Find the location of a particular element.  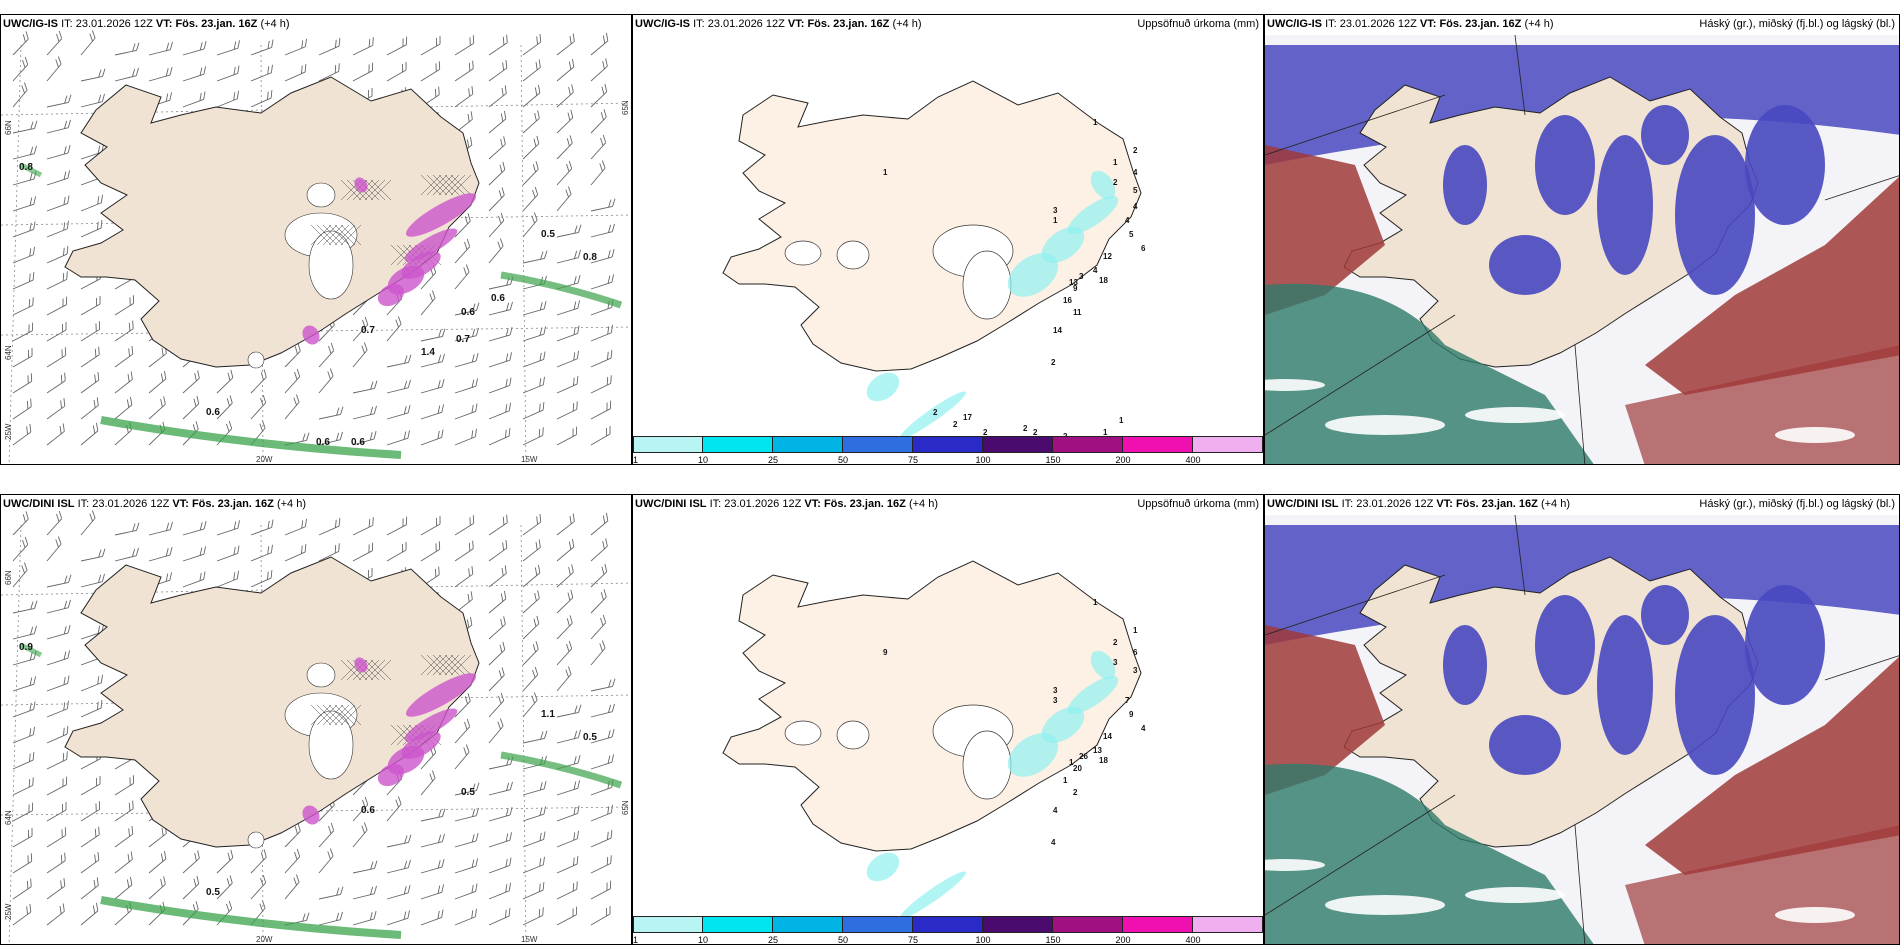

precip-value: 7 is located at coordinates (1127, 700).